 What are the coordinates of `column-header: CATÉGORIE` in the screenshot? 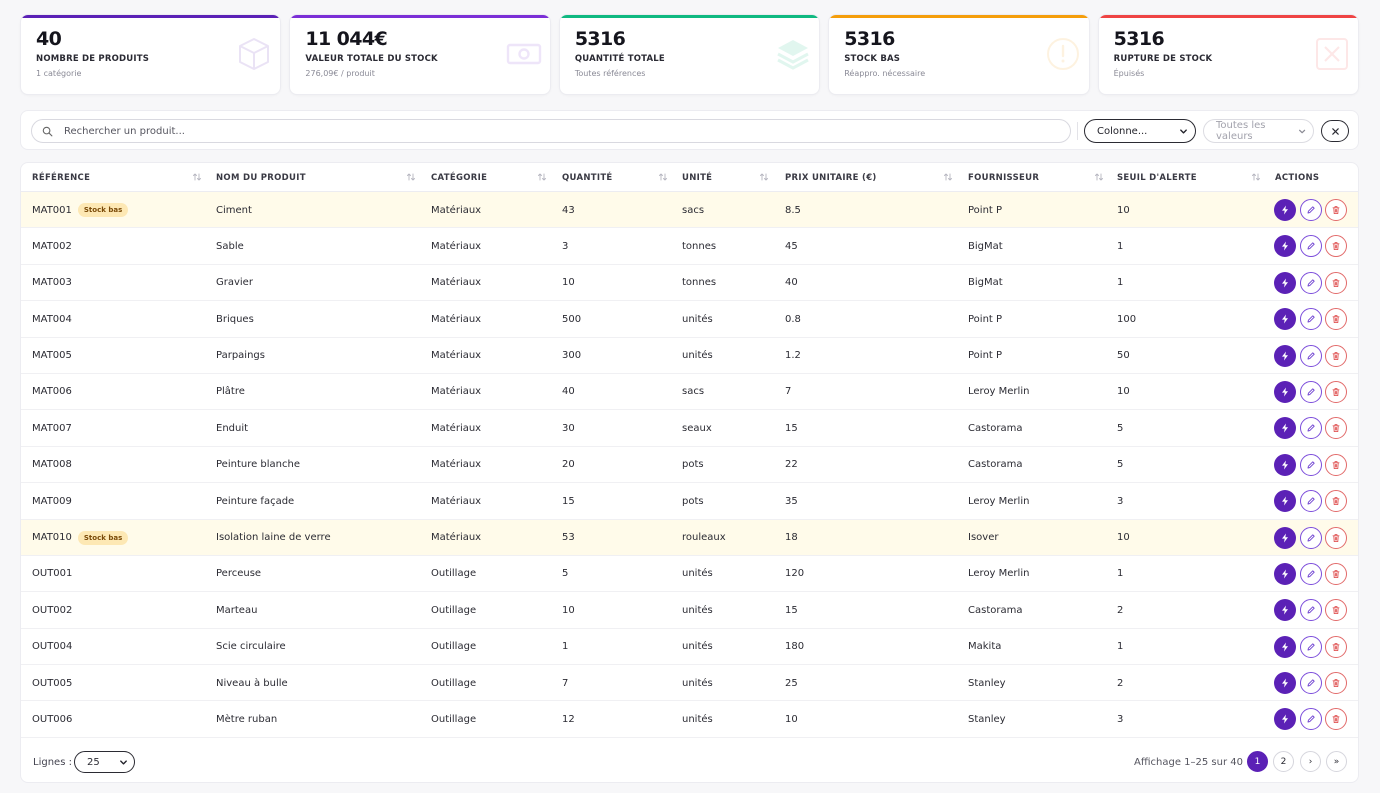 It's located at (459, 177).